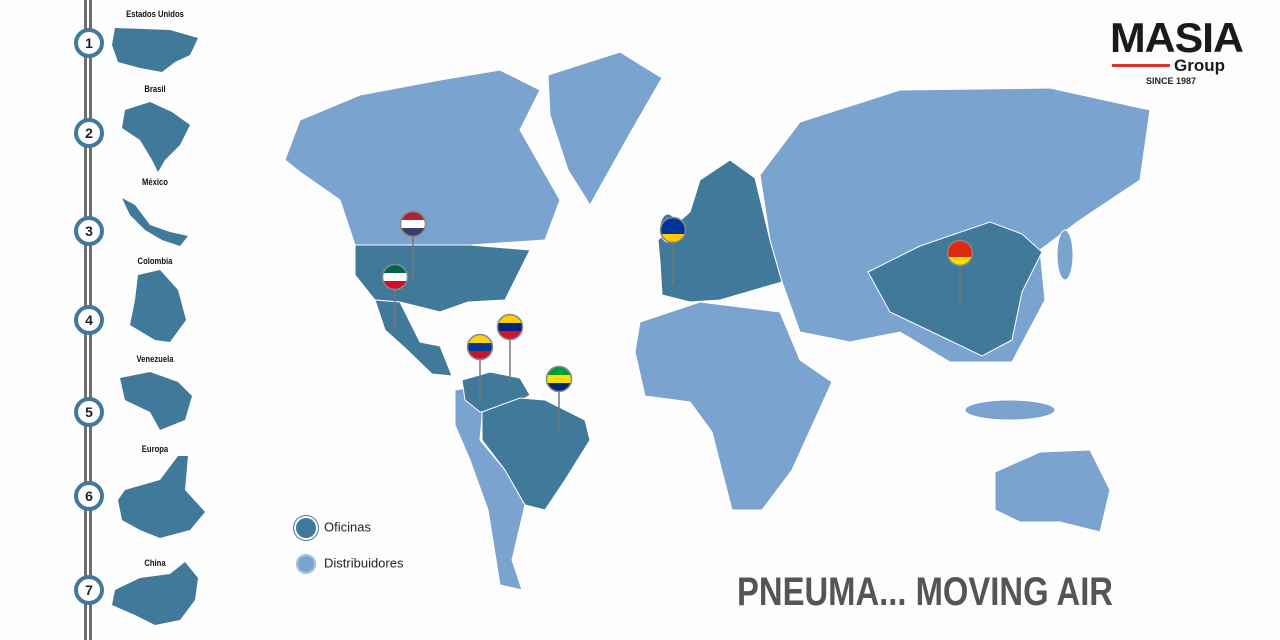 This screenshot has height=640, width=1280. What do you see at coordinates (89, 133) in the screenshot?
I see `step-2: 2` at bounding box center [89, 133].